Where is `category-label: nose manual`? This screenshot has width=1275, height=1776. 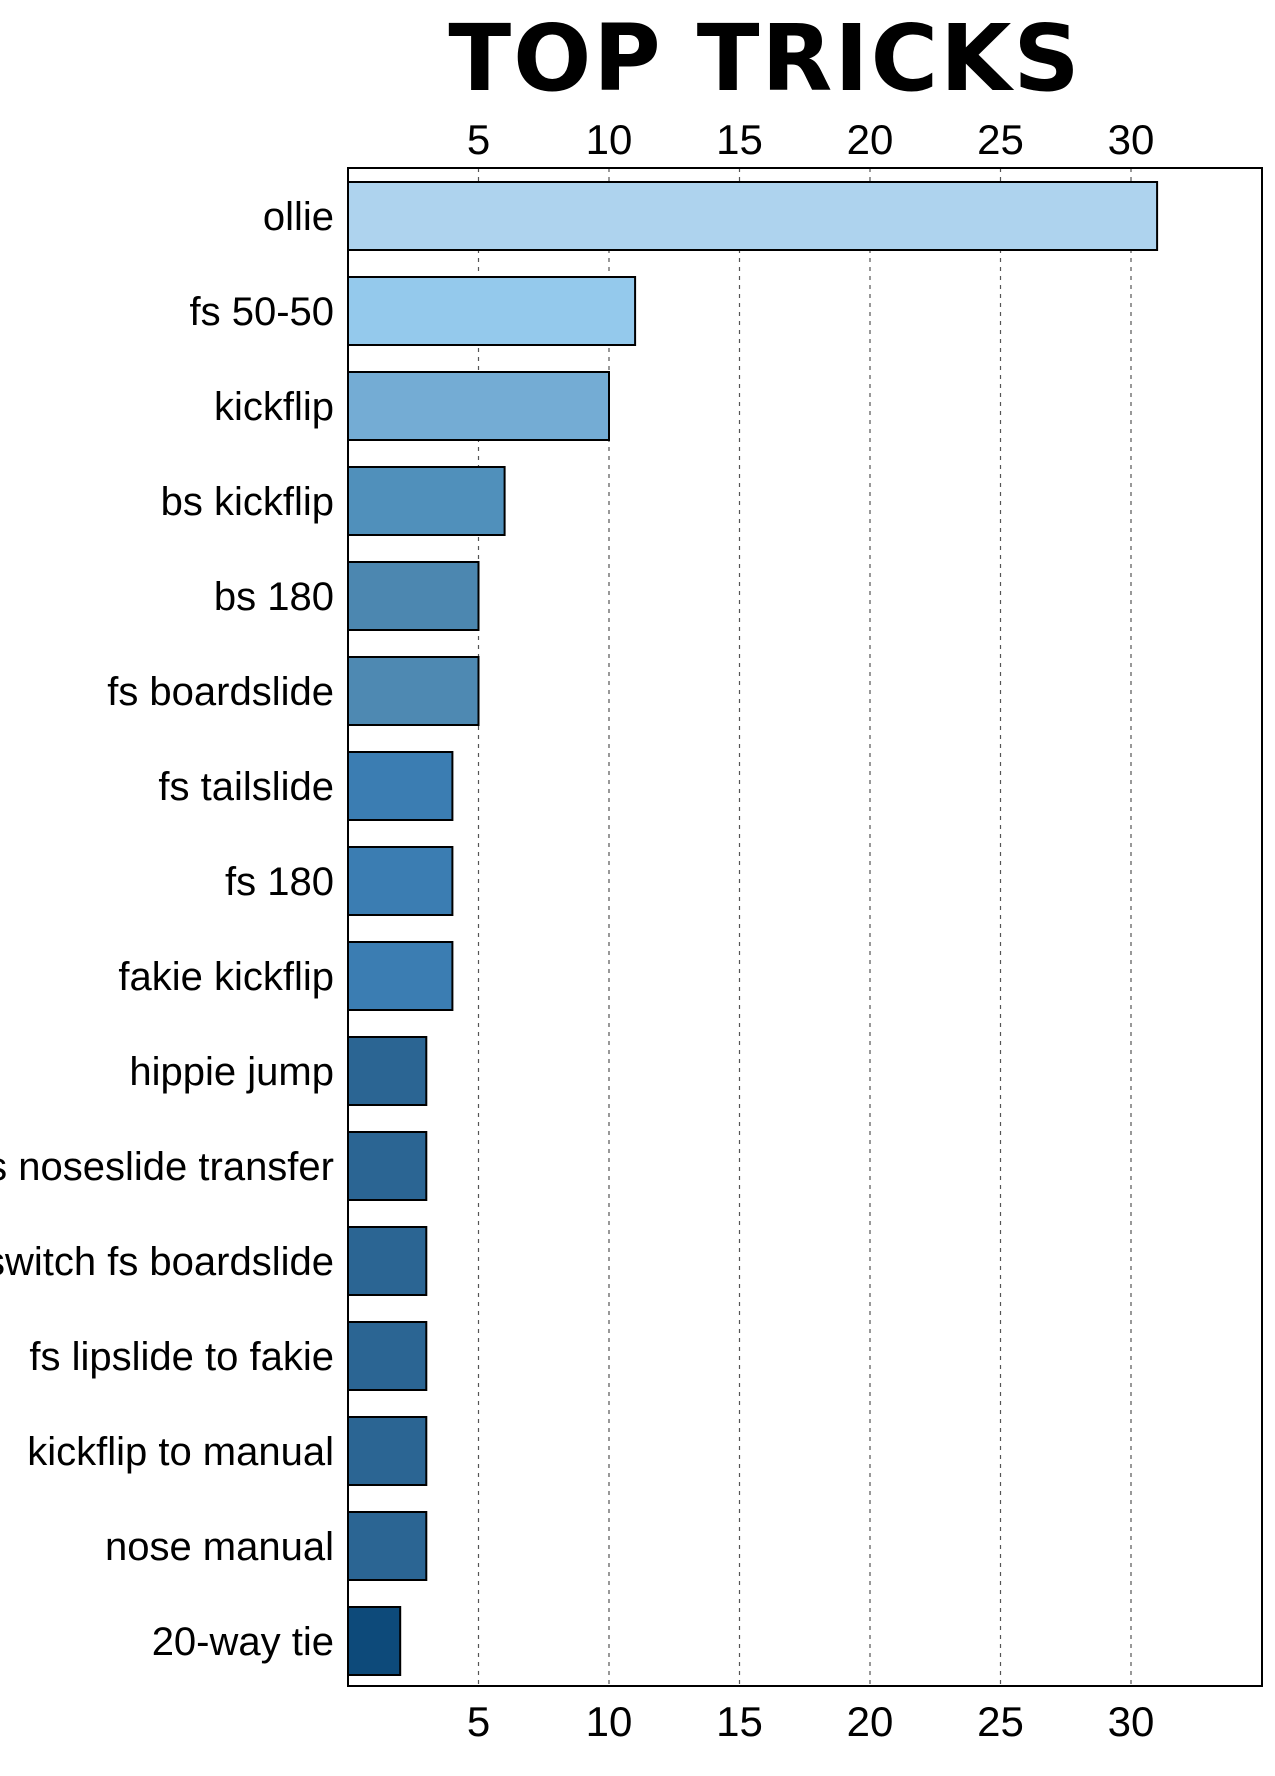
category-label: nose manual is located at coordinates (219, 1547).